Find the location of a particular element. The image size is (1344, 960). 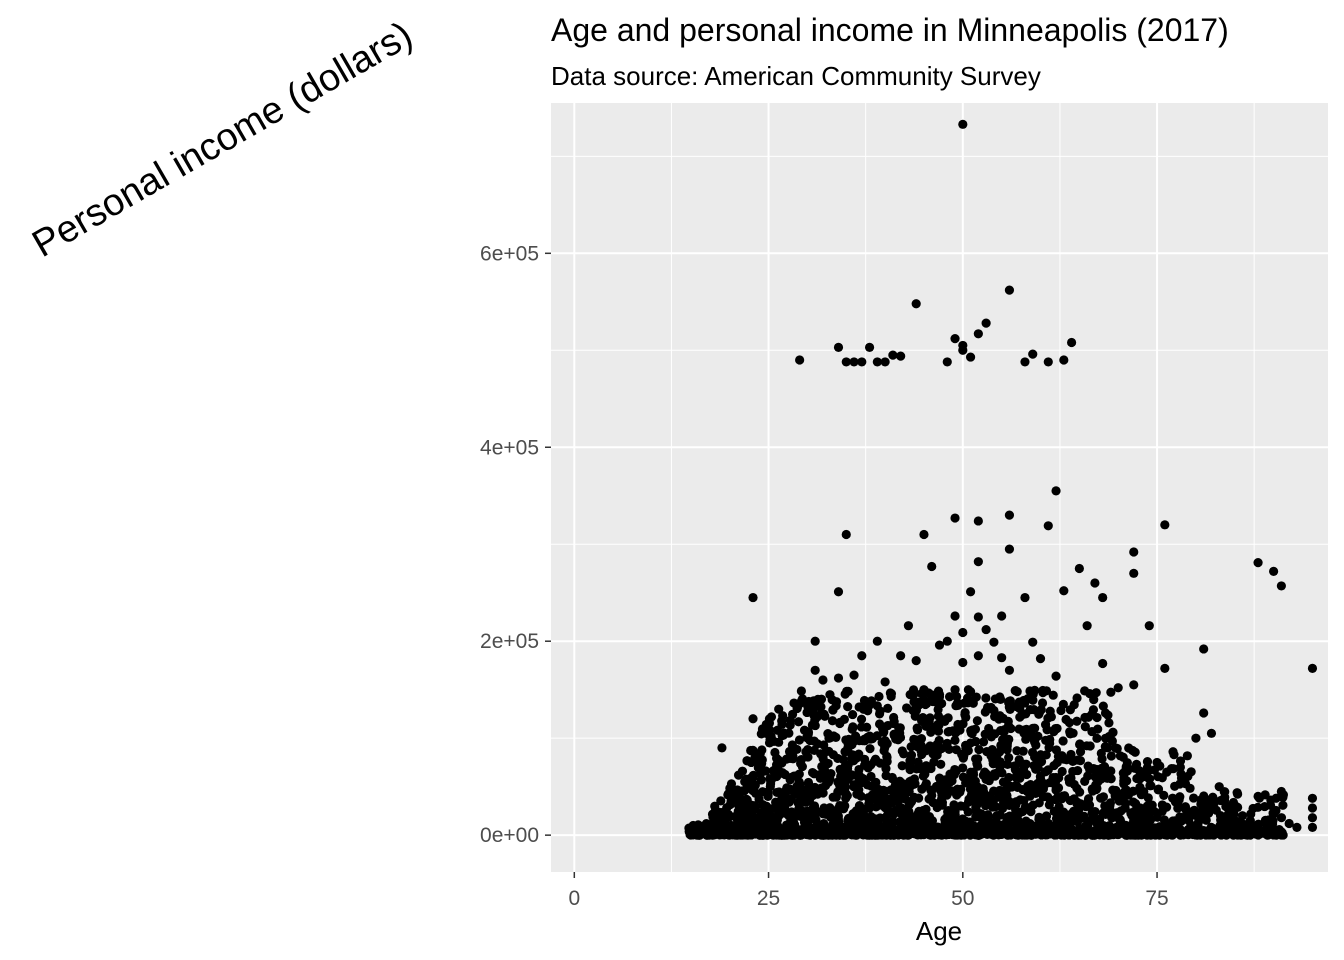

y-tick-label: 2e+05 is located at coordinates (509, 641).